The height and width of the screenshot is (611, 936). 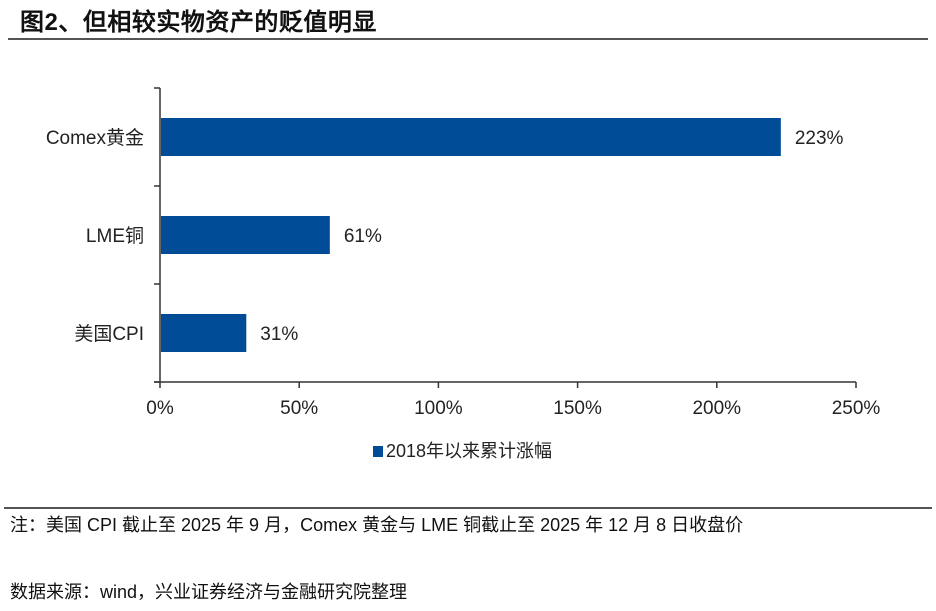 I want to click on legend: 2018年以来累计涨幅, so click(x=462, y=451).